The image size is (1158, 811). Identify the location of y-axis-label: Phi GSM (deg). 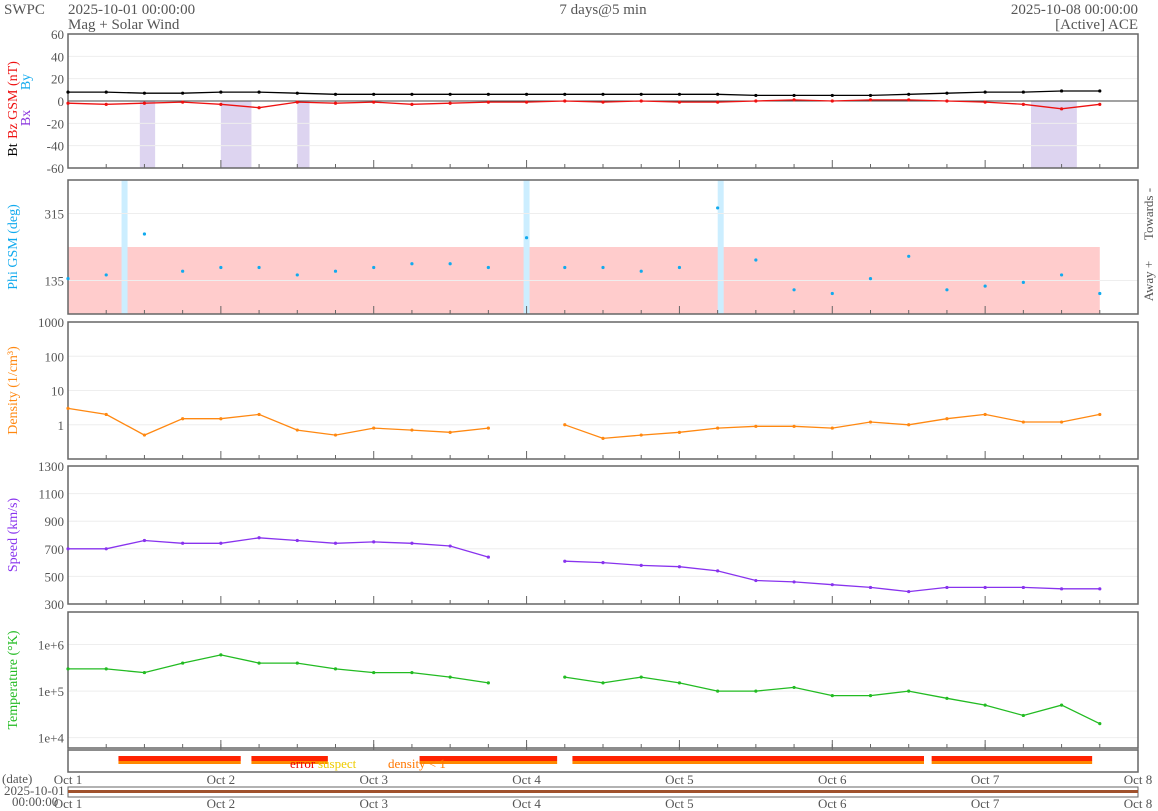
(13, 247).